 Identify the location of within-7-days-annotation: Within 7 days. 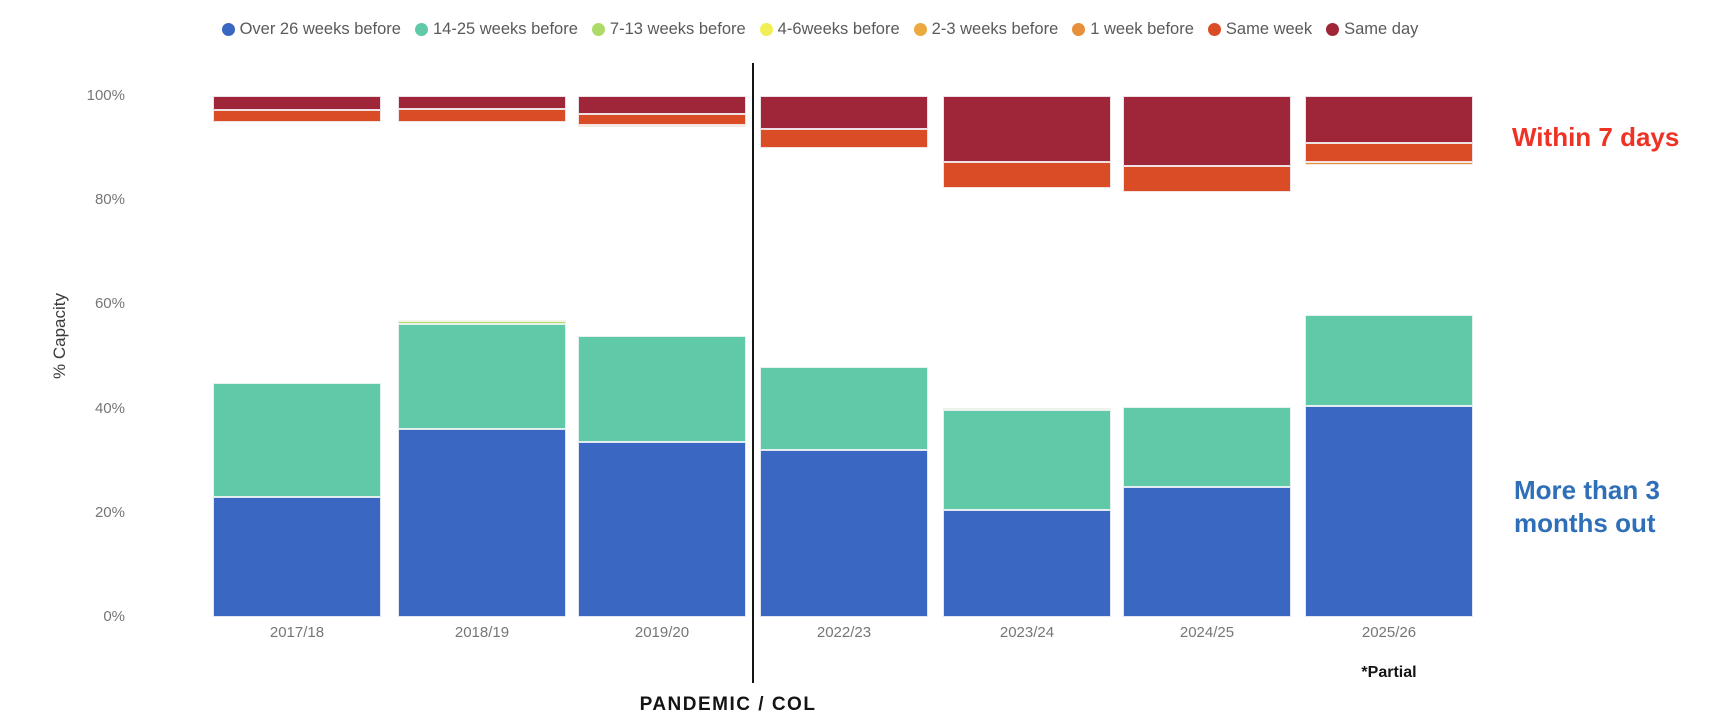
(1596, 137).